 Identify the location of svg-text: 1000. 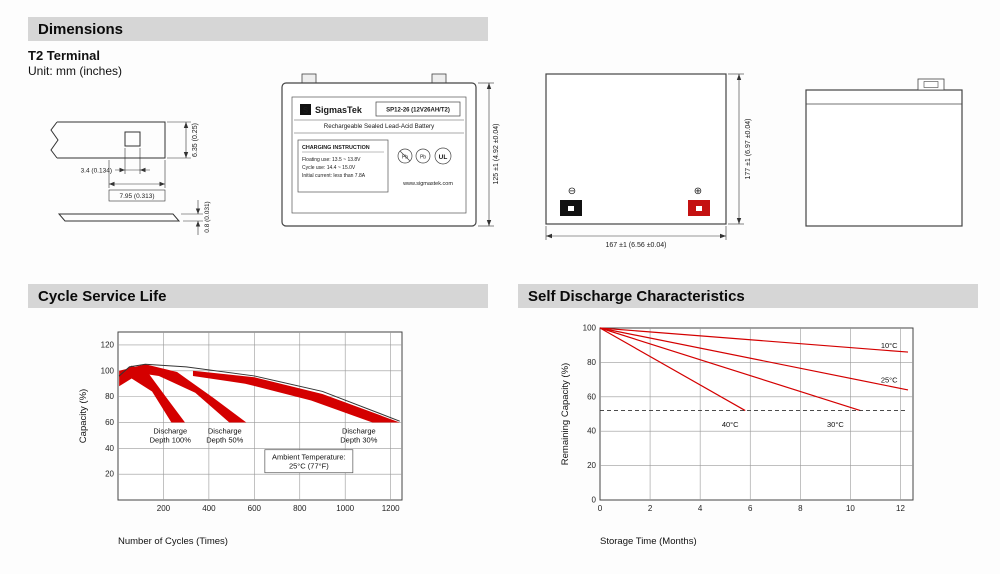
(345, 508).